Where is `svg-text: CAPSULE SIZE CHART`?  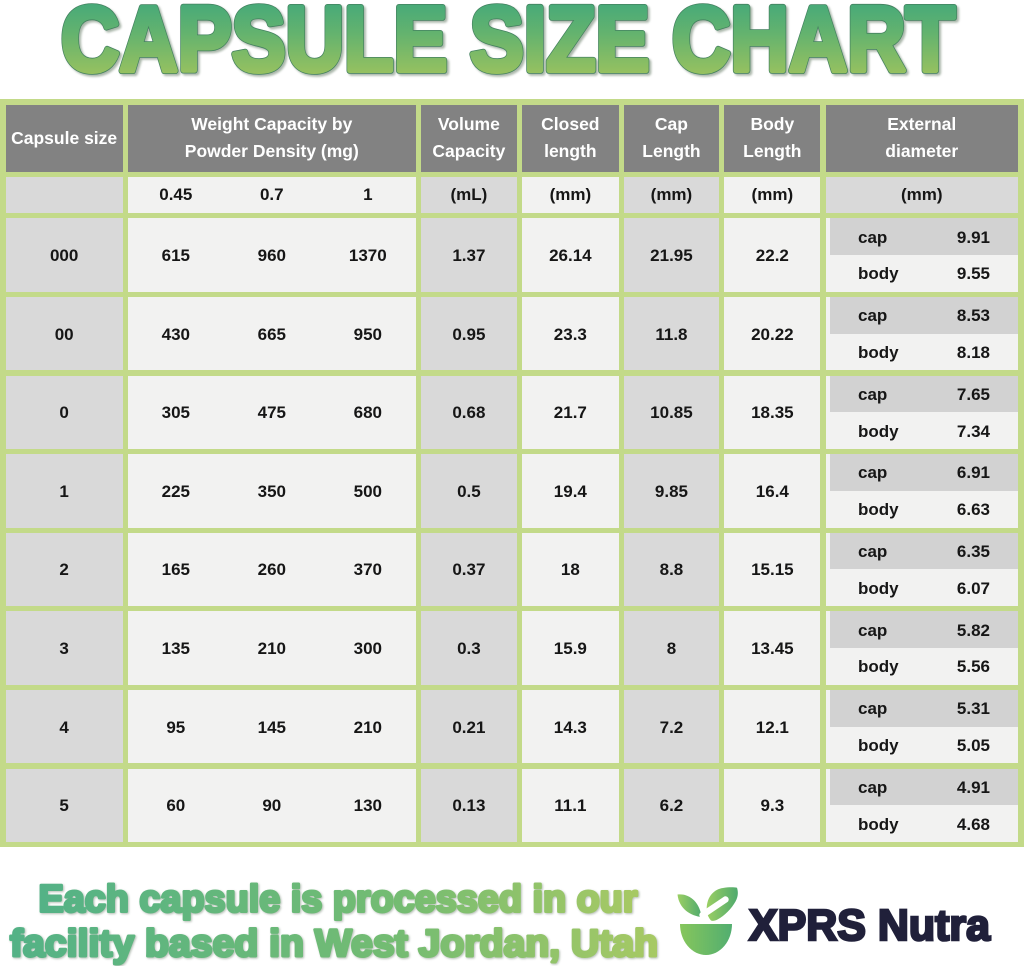 svg-text: CAPSULE SIZE CHART is located at coordinates (508, 45).